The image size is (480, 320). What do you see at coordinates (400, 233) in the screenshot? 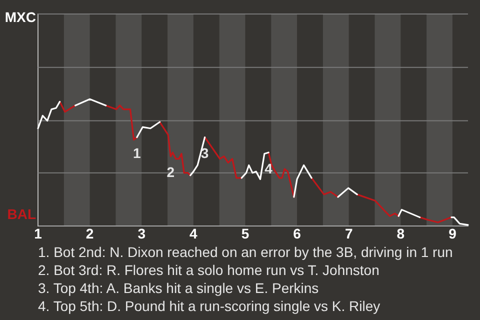
I see `x-tick-label: 8` at bounding box center [400, 233].